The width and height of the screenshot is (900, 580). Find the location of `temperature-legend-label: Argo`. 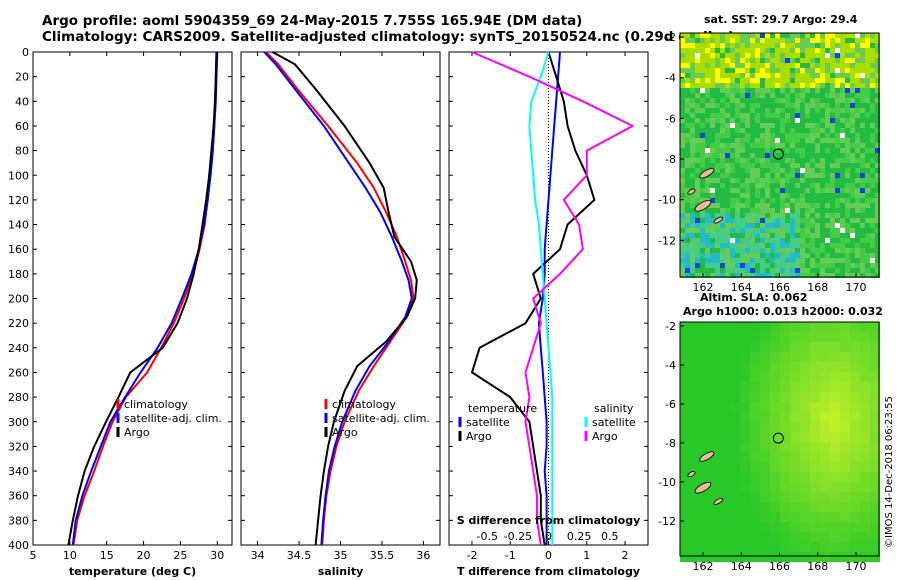

temperature-legend-label: Argo is located at coordinates (137, 432).